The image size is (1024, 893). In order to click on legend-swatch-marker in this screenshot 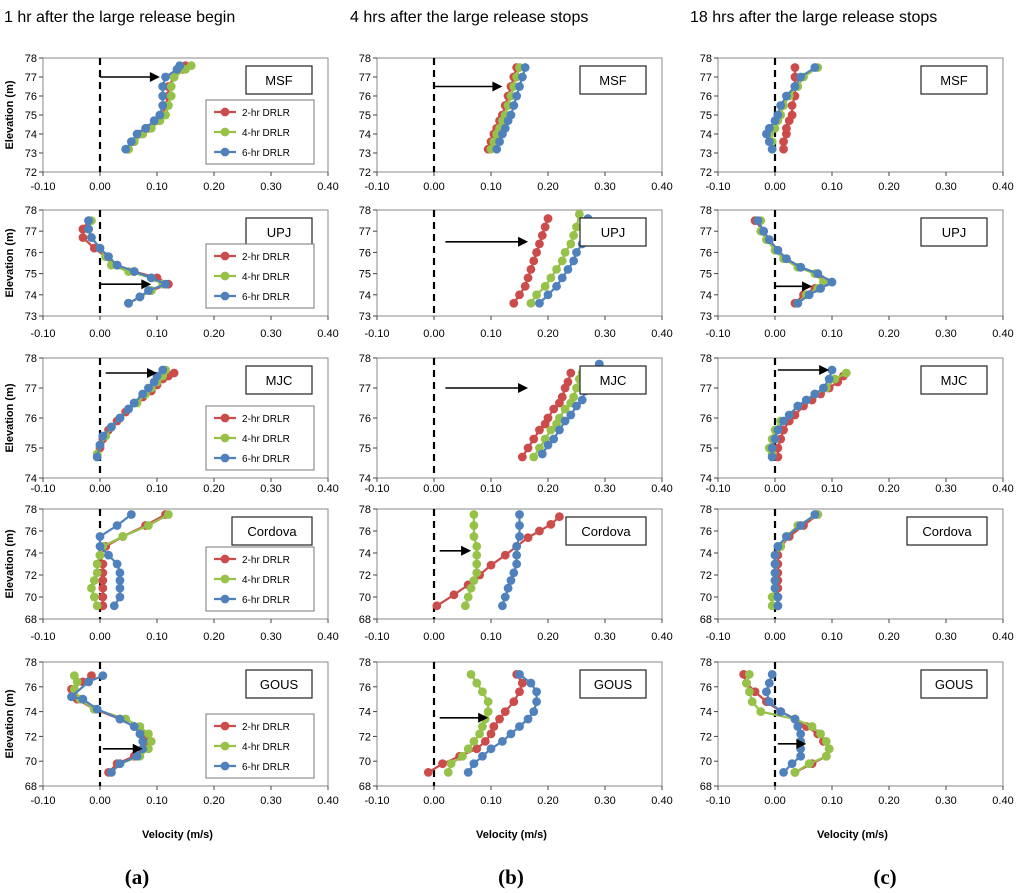, I will do `click(225, 579)`.